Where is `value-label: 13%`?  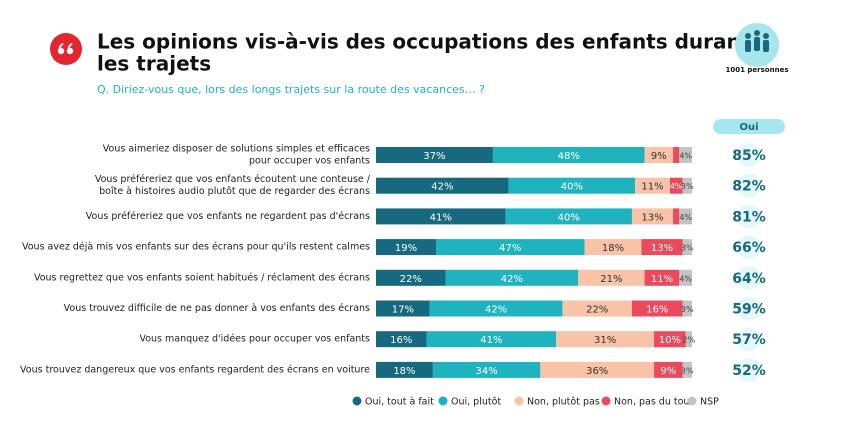
value-label: 13% is located at coordinates (652, 217).